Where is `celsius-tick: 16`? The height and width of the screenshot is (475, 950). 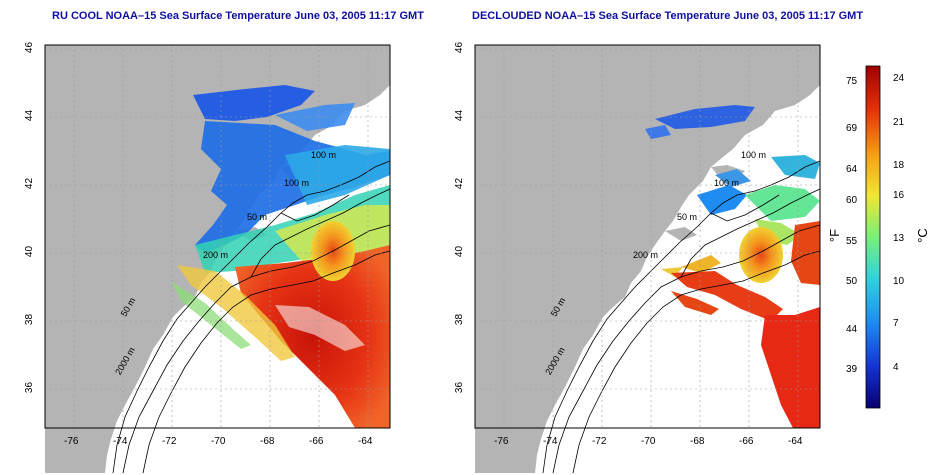 celsius-tick: 16 is located at coordinates (899, 195).